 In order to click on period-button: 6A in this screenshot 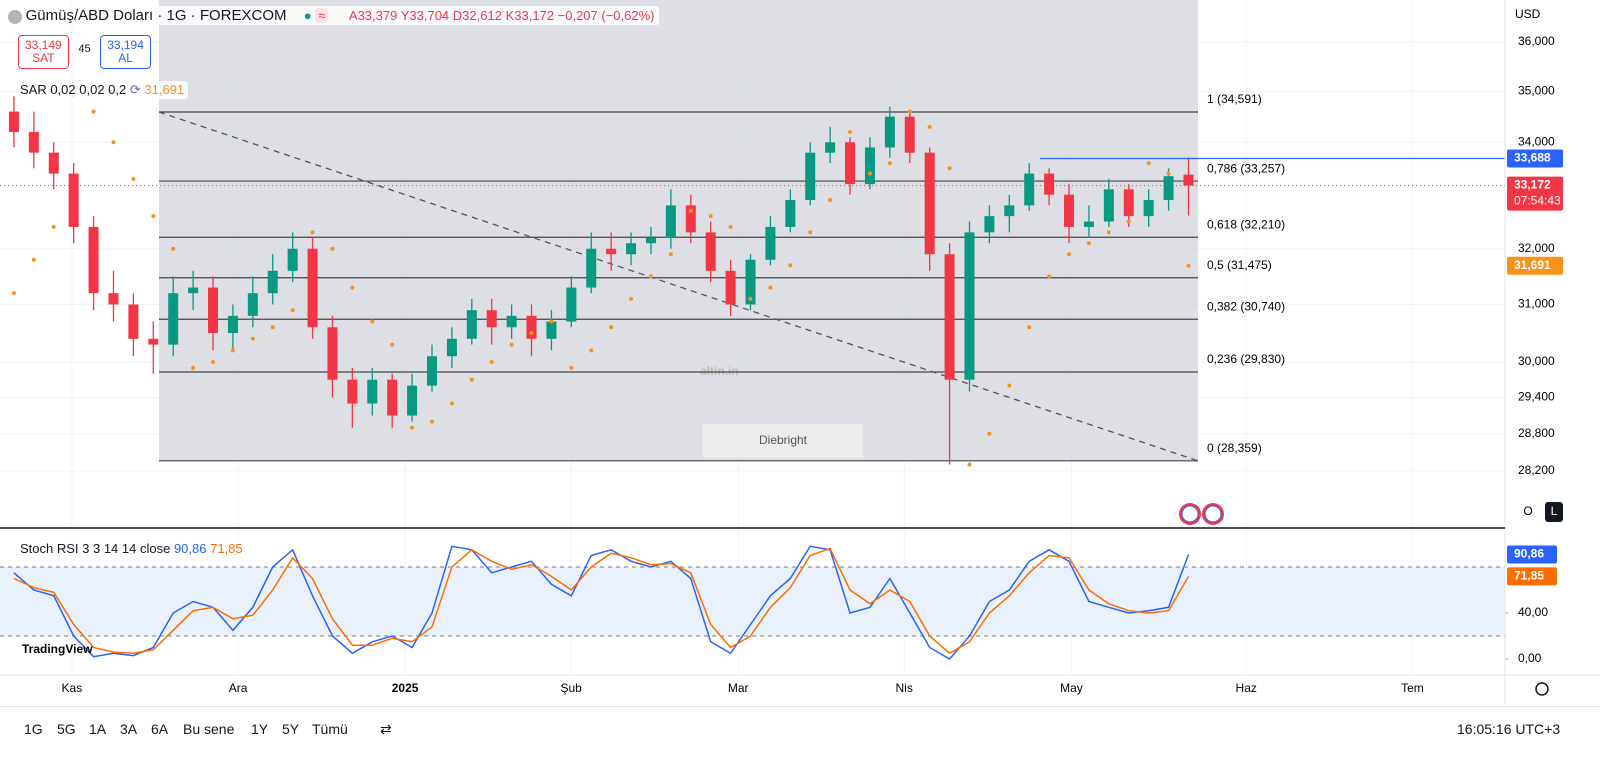, I will do `click(160, 729)`.